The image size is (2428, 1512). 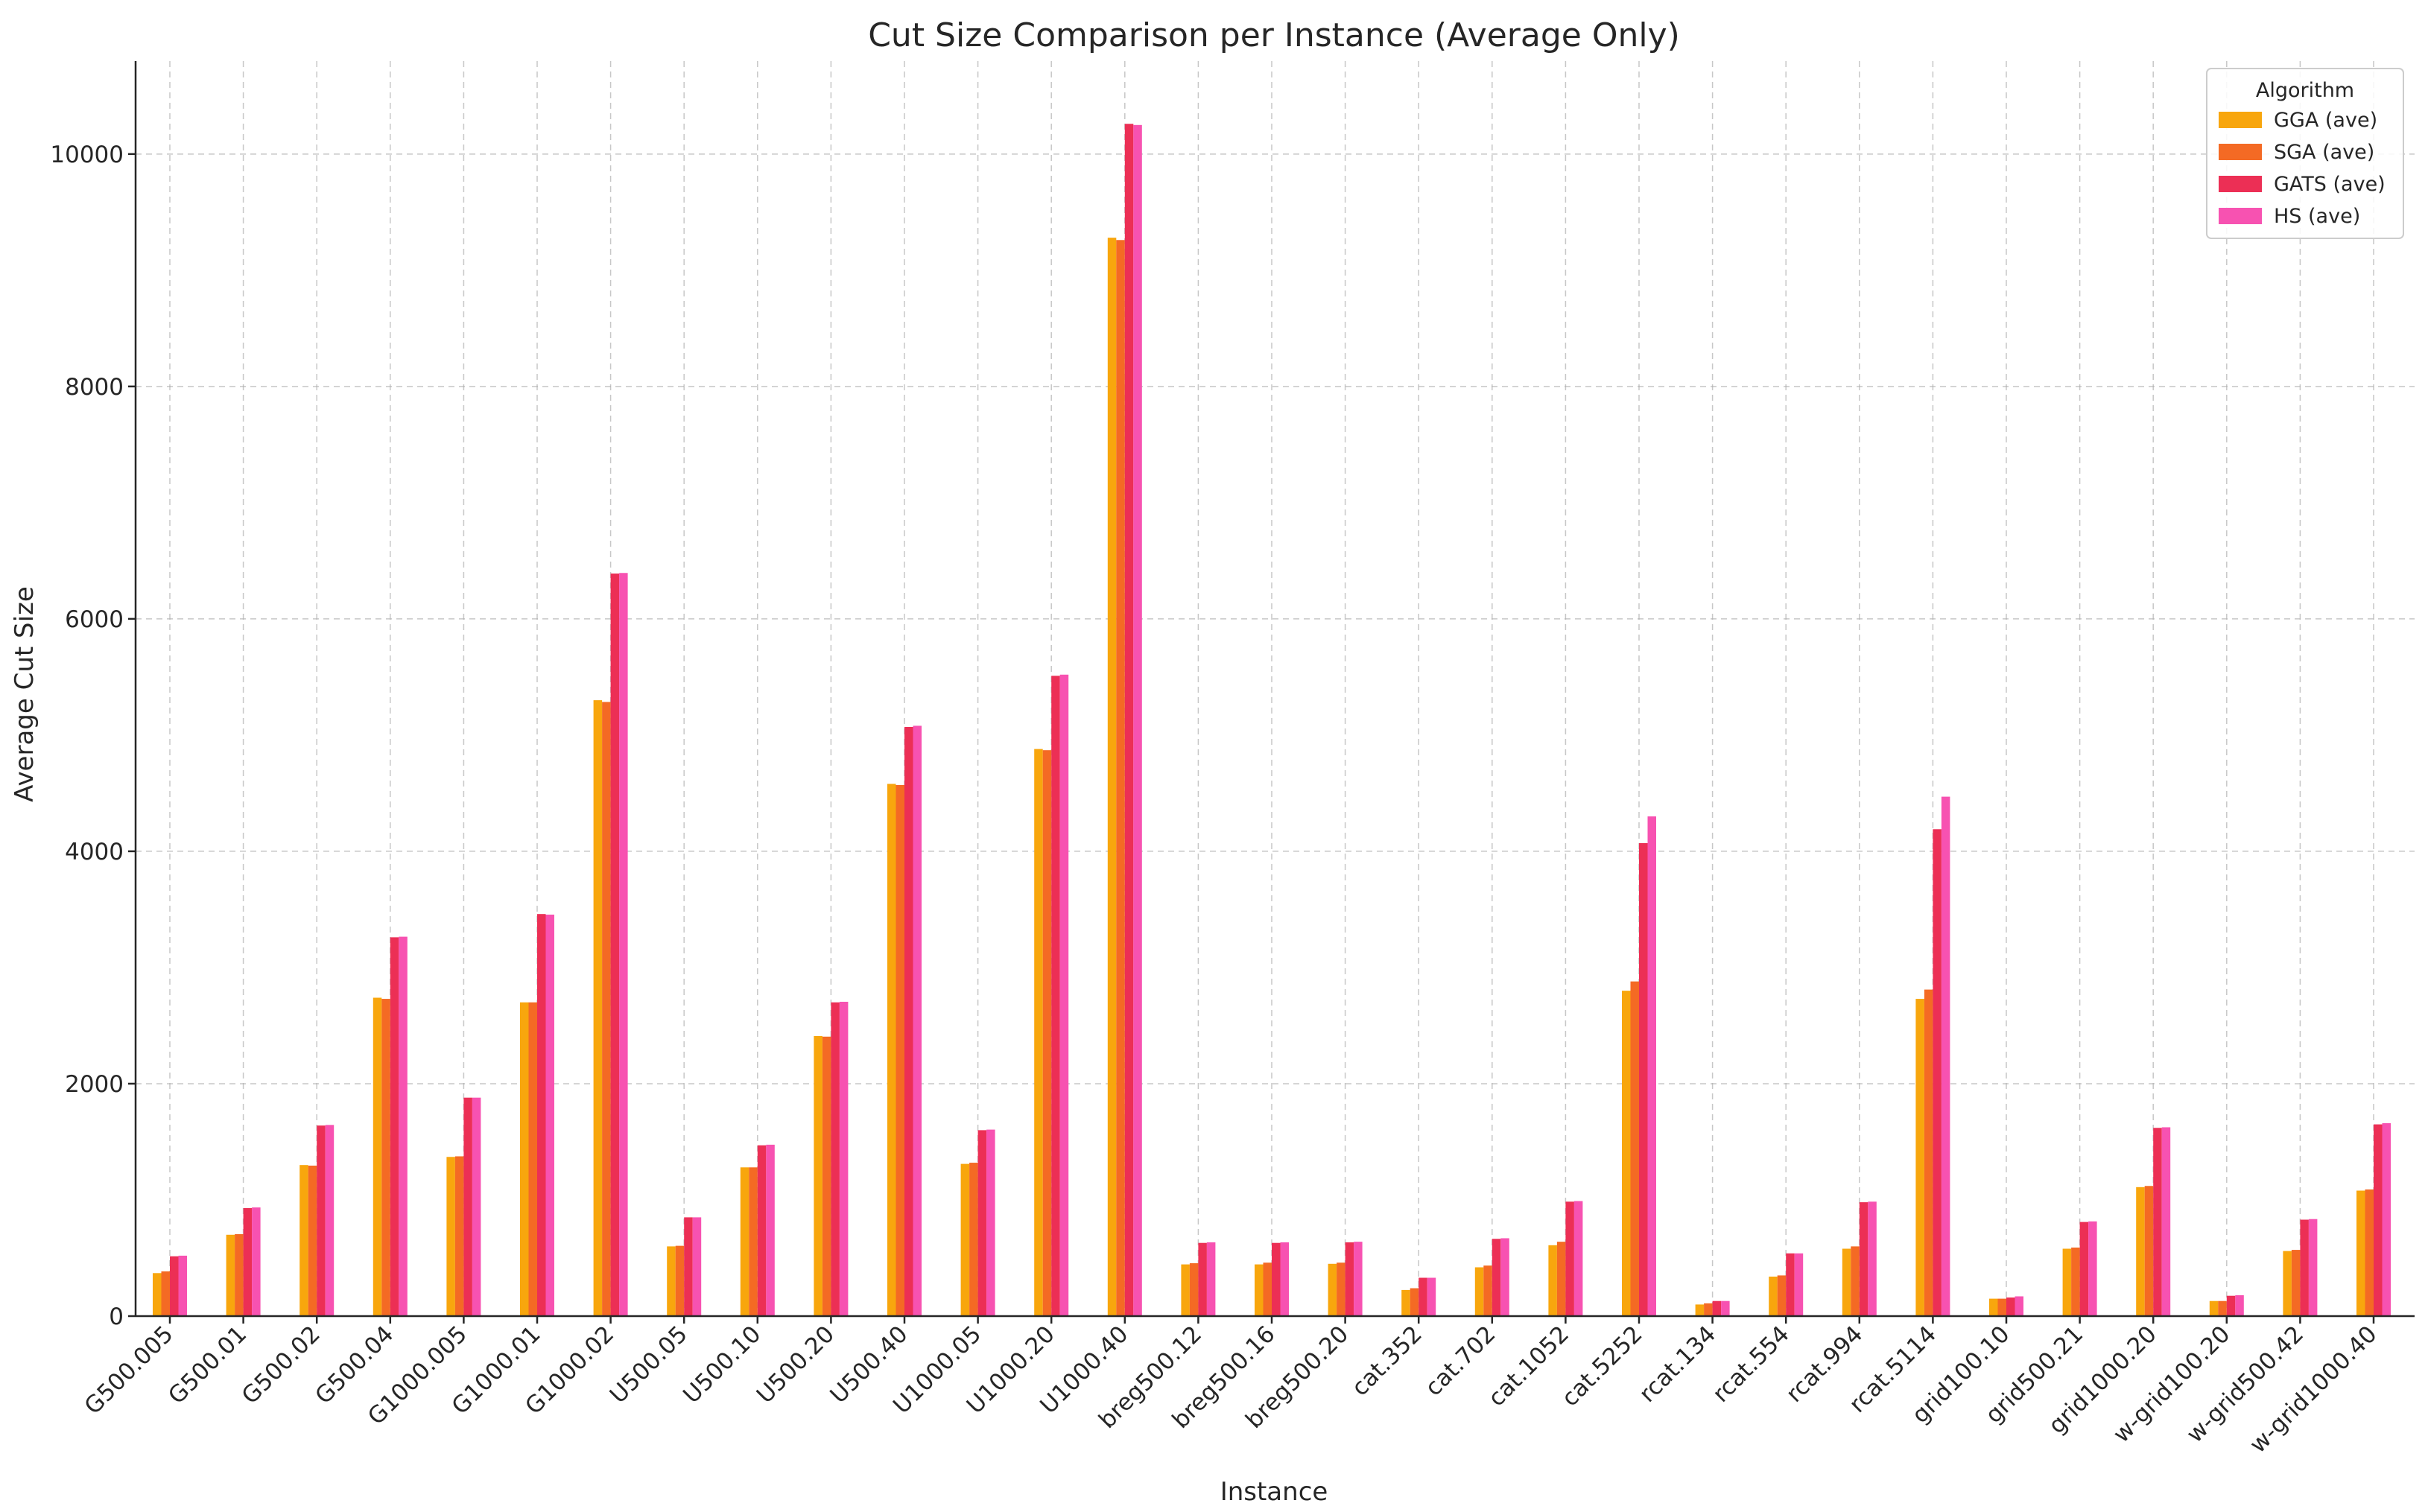 What do you see at coordinates (207, 1365) in the screenshot?
I see `x-tick-label: G500.01` at bounding box center [207, 1365].